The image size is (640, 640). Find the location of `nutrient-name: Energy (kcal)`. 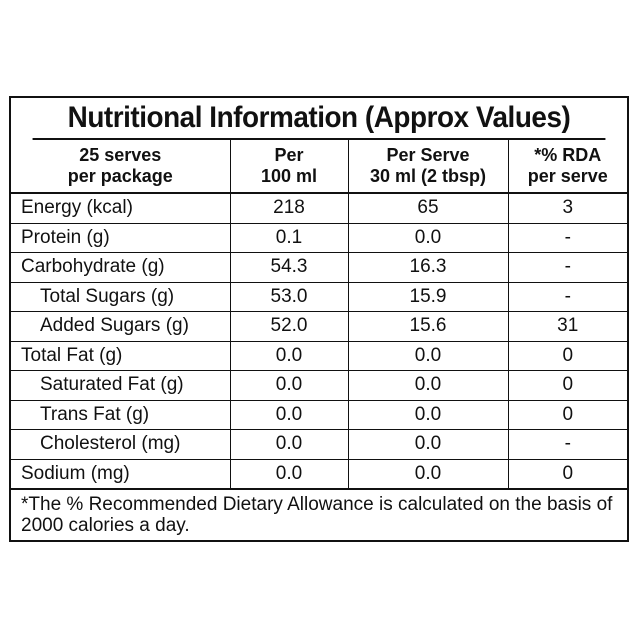

nutrient-name: Energy (kcal) is located at coordinates (121, 208).